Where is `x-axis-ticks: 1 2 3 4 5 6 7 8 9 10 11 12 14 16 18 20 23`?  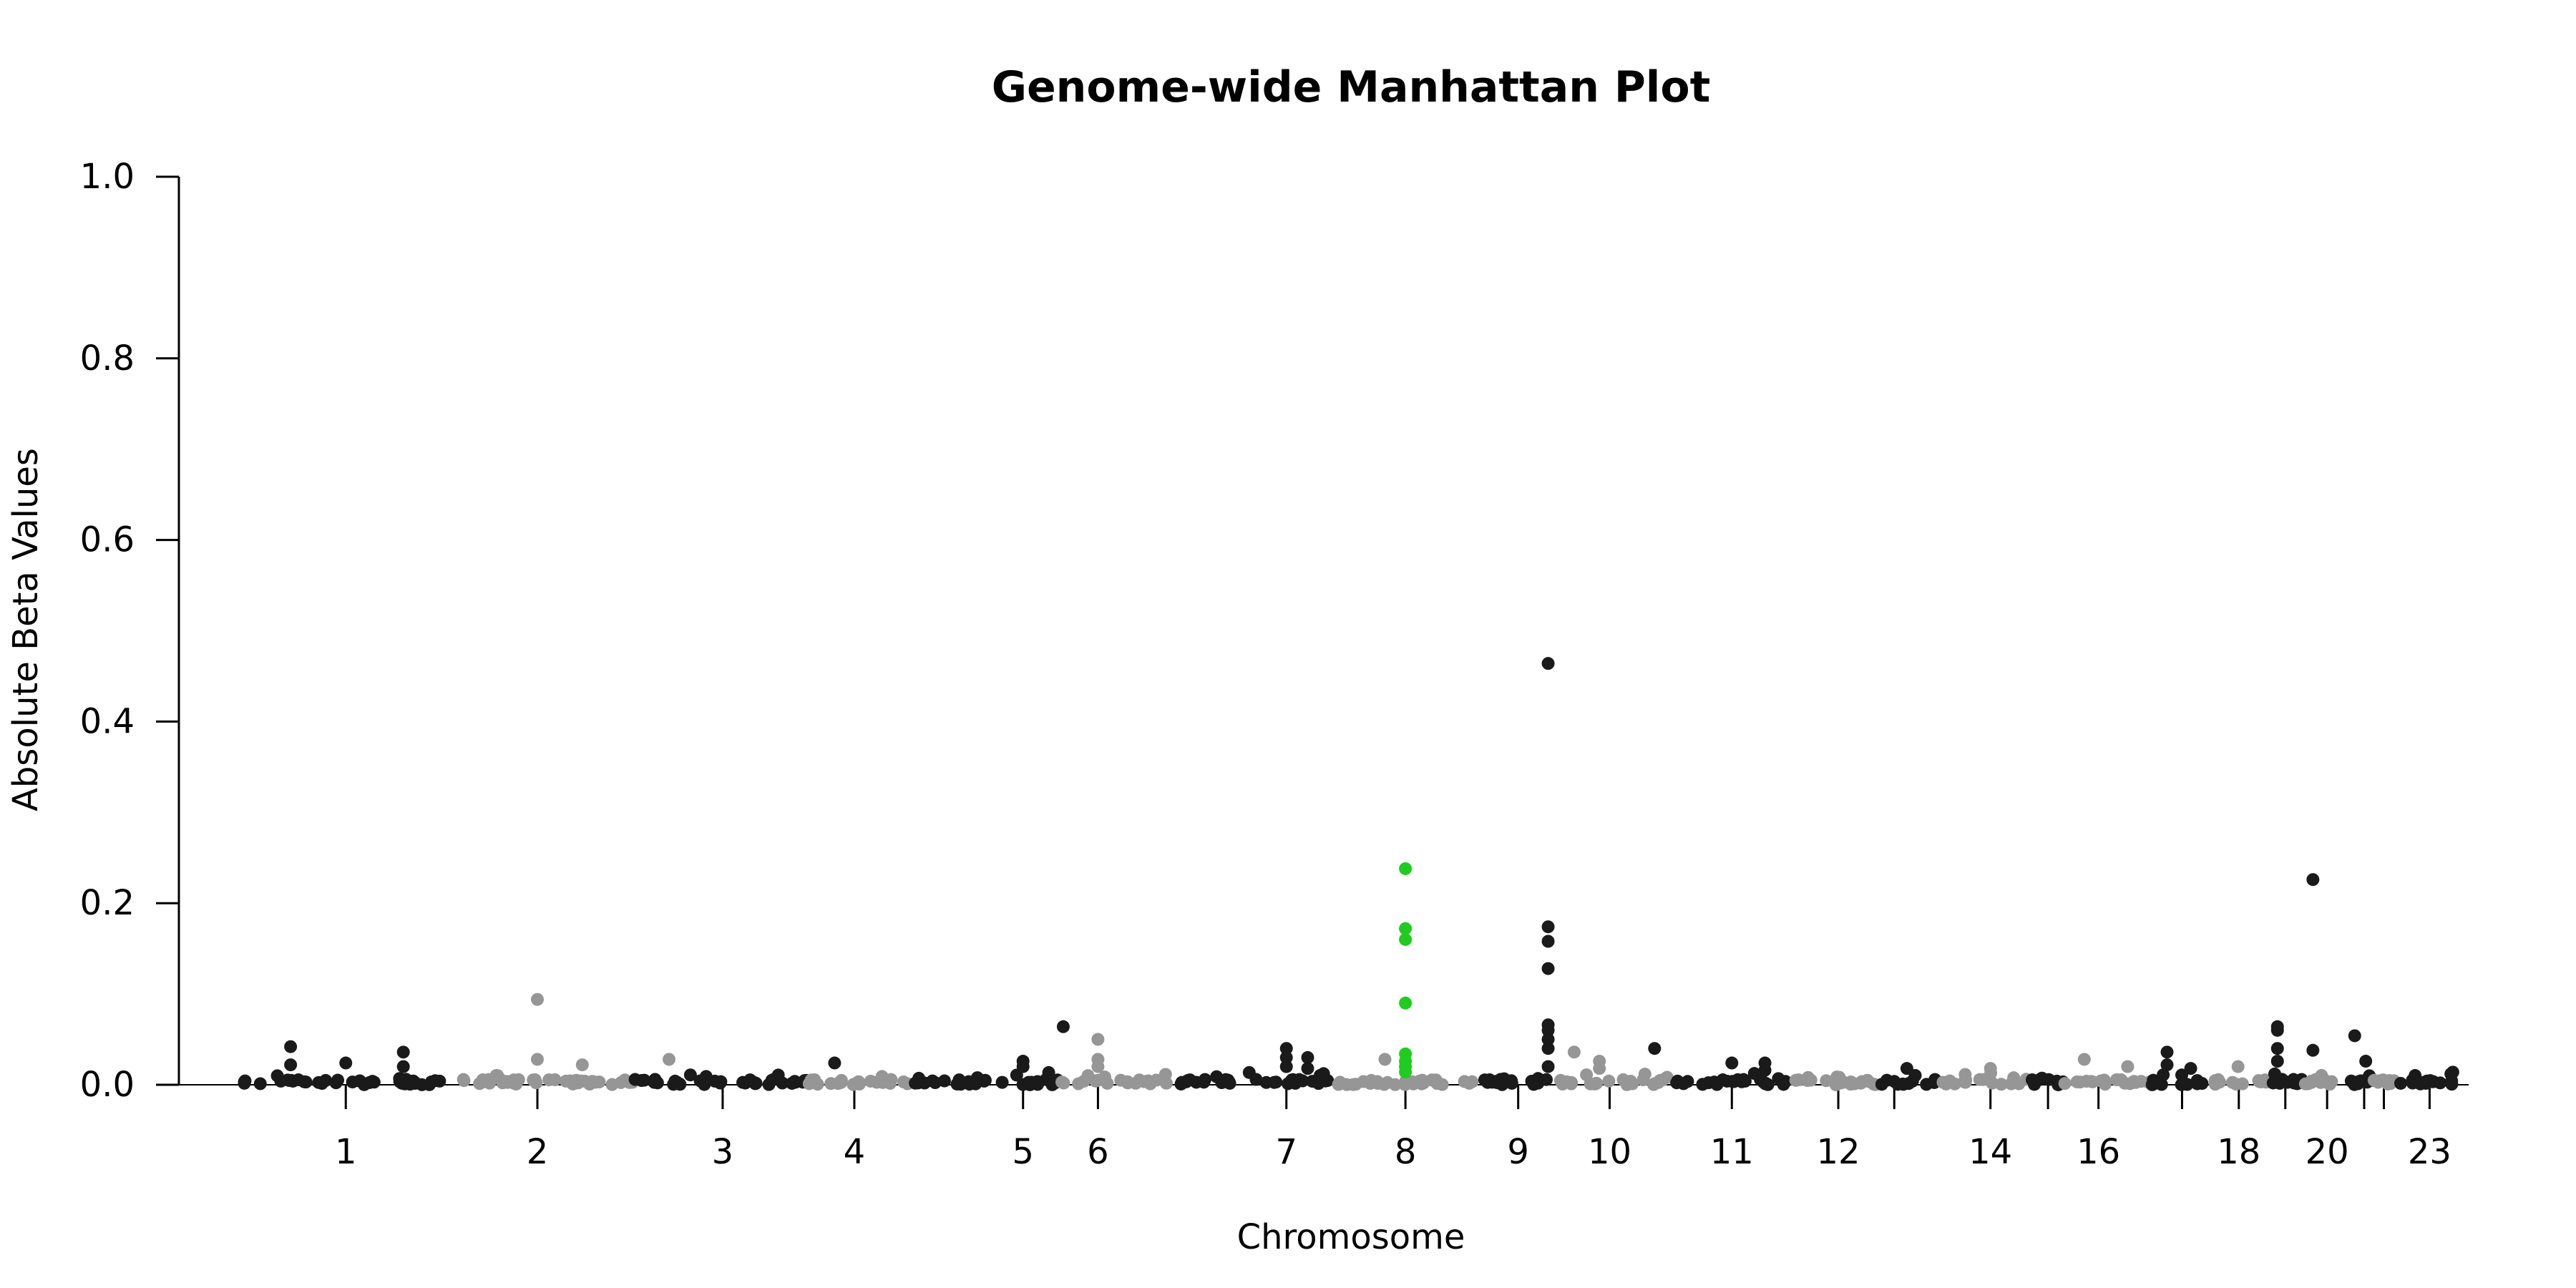
x-axis-ticks: 1 2 3 4 5 6 7 8 9 10 11 12 14 16 18 20 23 is located at coordinates (1393, 1128).